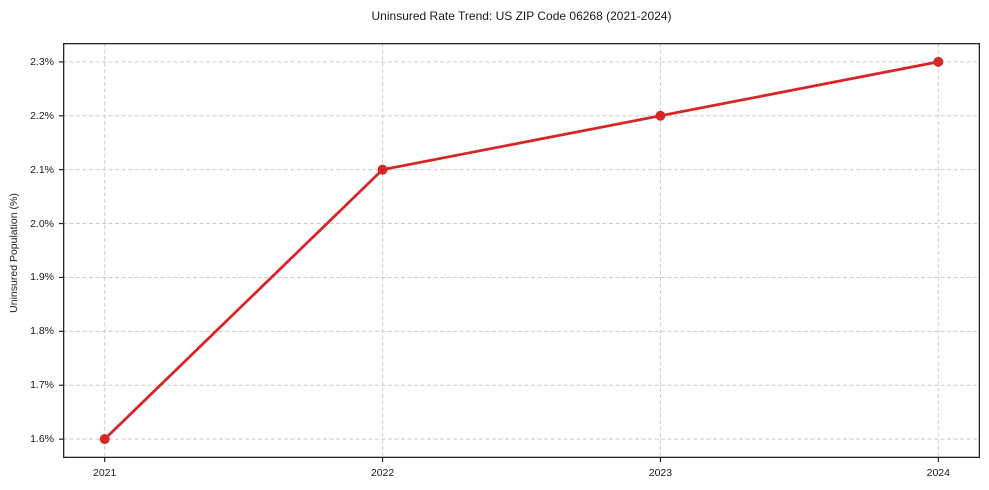 The height and width of the screenshot is (490, 989). What do you see at coordinates (938, 473) in the screenshot?
I see `x-tick-label: 2024` at bounding box center [938, 473].